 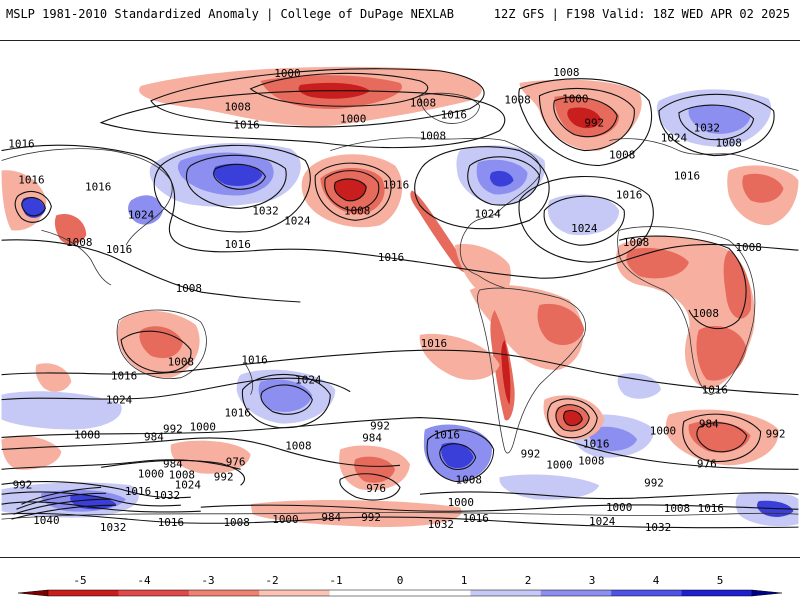 I want to click on isobar-sind-low, so click(x=722, y=437).